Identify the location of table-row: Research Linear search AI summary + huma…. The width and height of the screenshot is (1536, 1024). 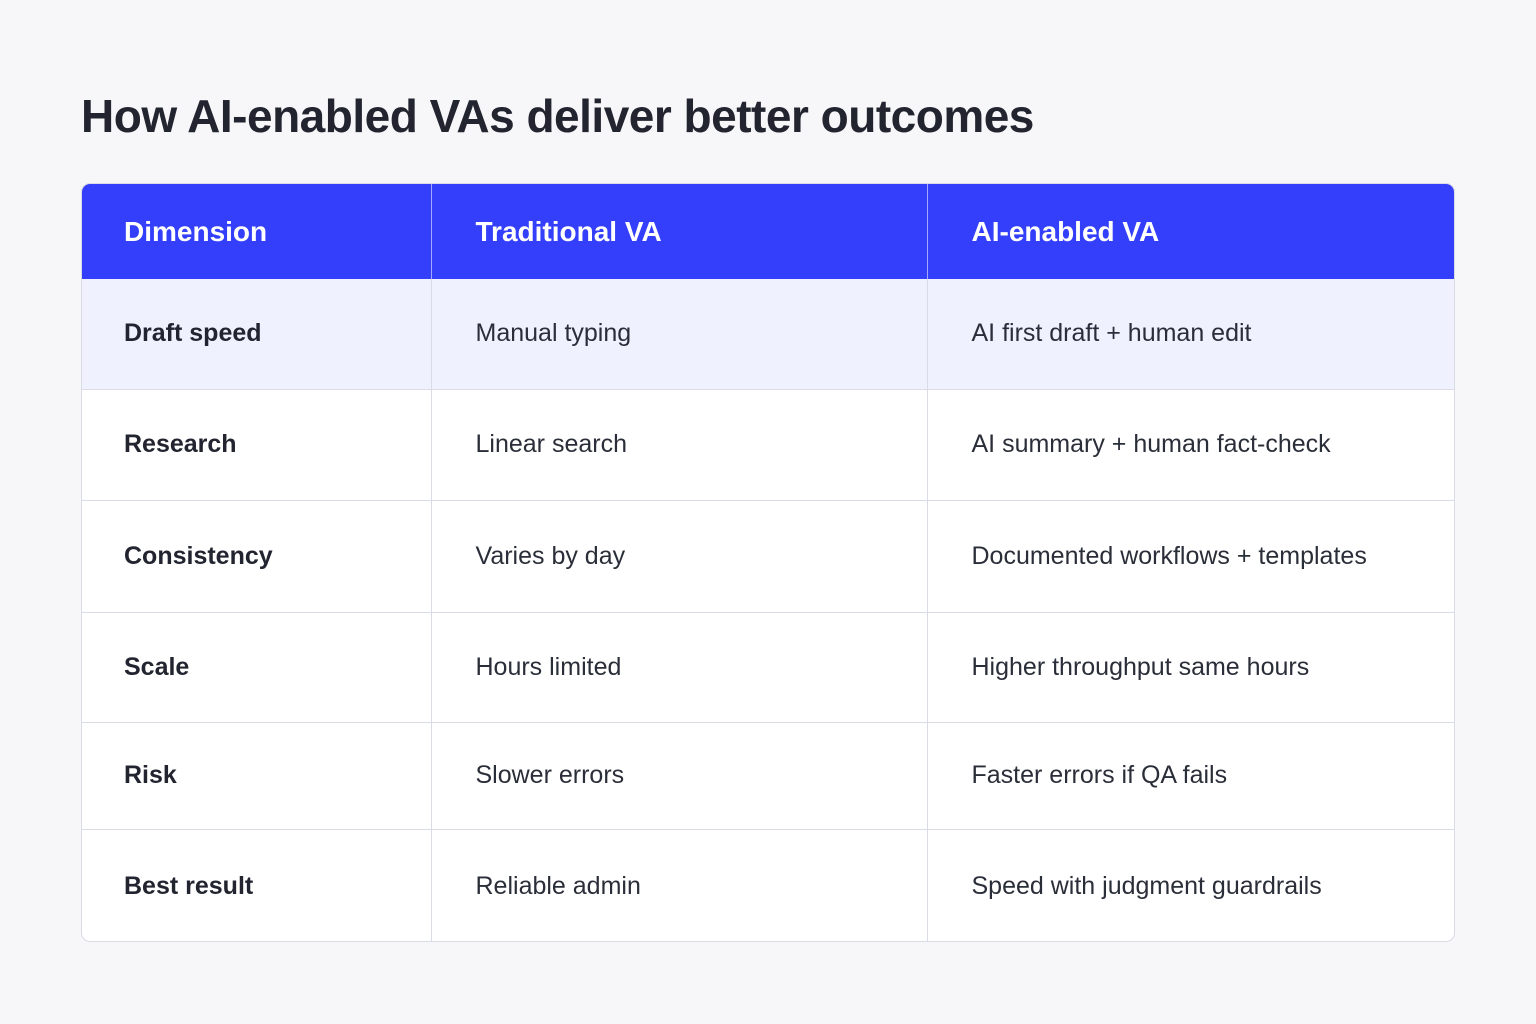
(768, 444).